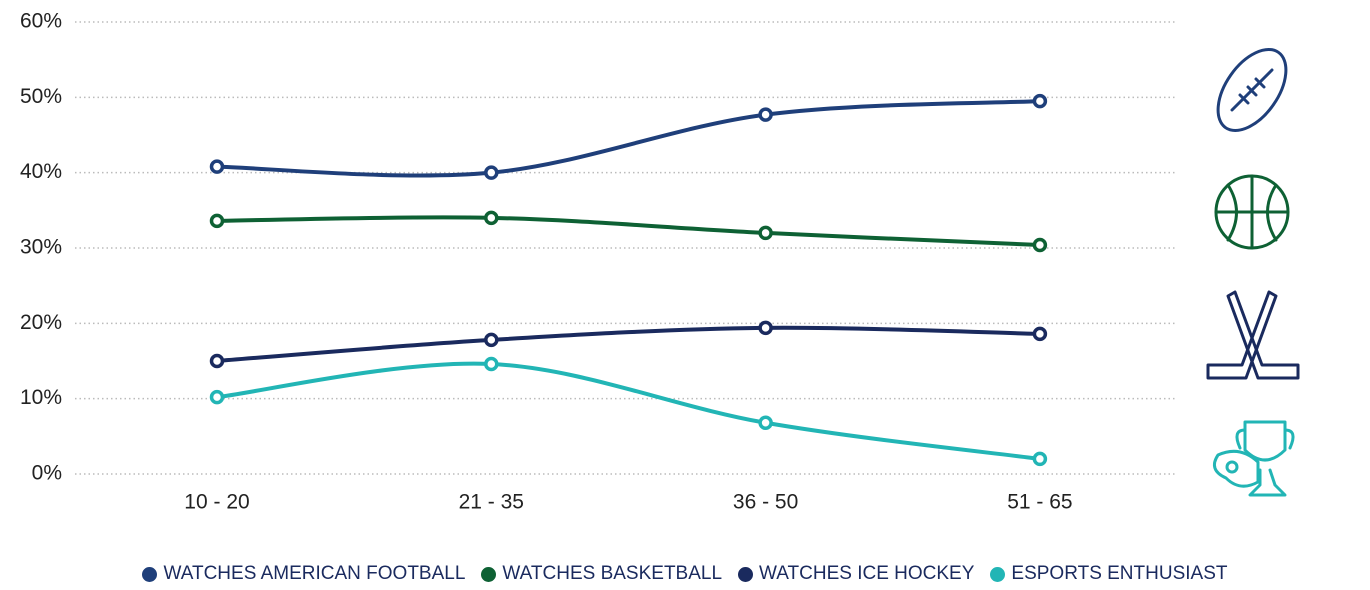 The height and width of the screenshot is (590, 1370). What do you see at coordinates (1252, 90) in the screenshot?
I see `football-icon` at bounding box center [1252, 90].